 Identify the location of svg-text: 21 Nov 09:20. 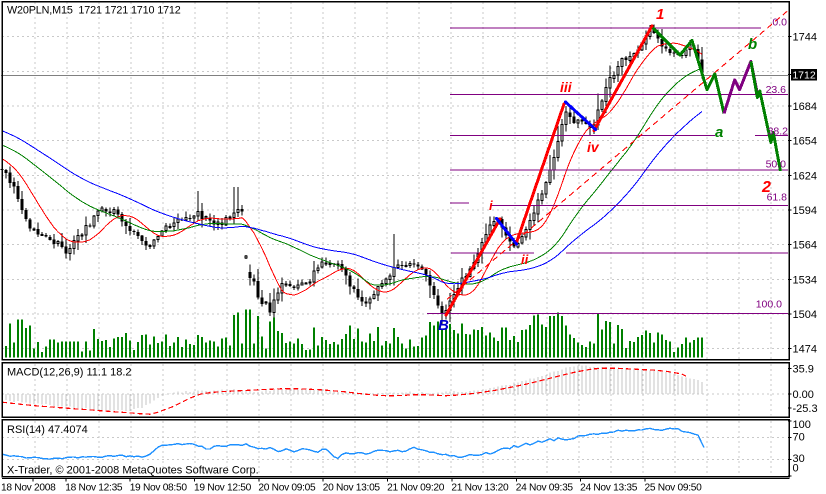
(416, 488).